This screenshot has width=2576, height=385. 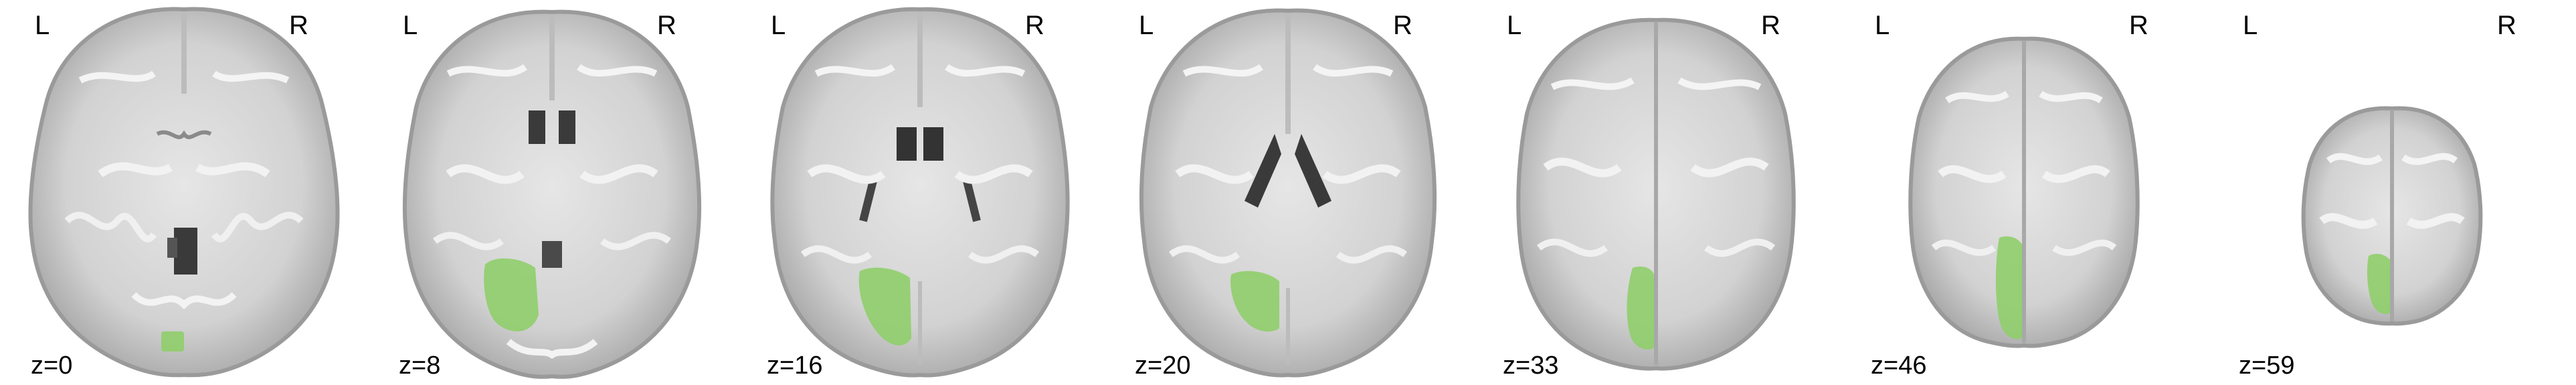 I want to click on brain-slice-z16, so click(x=920, y=192).